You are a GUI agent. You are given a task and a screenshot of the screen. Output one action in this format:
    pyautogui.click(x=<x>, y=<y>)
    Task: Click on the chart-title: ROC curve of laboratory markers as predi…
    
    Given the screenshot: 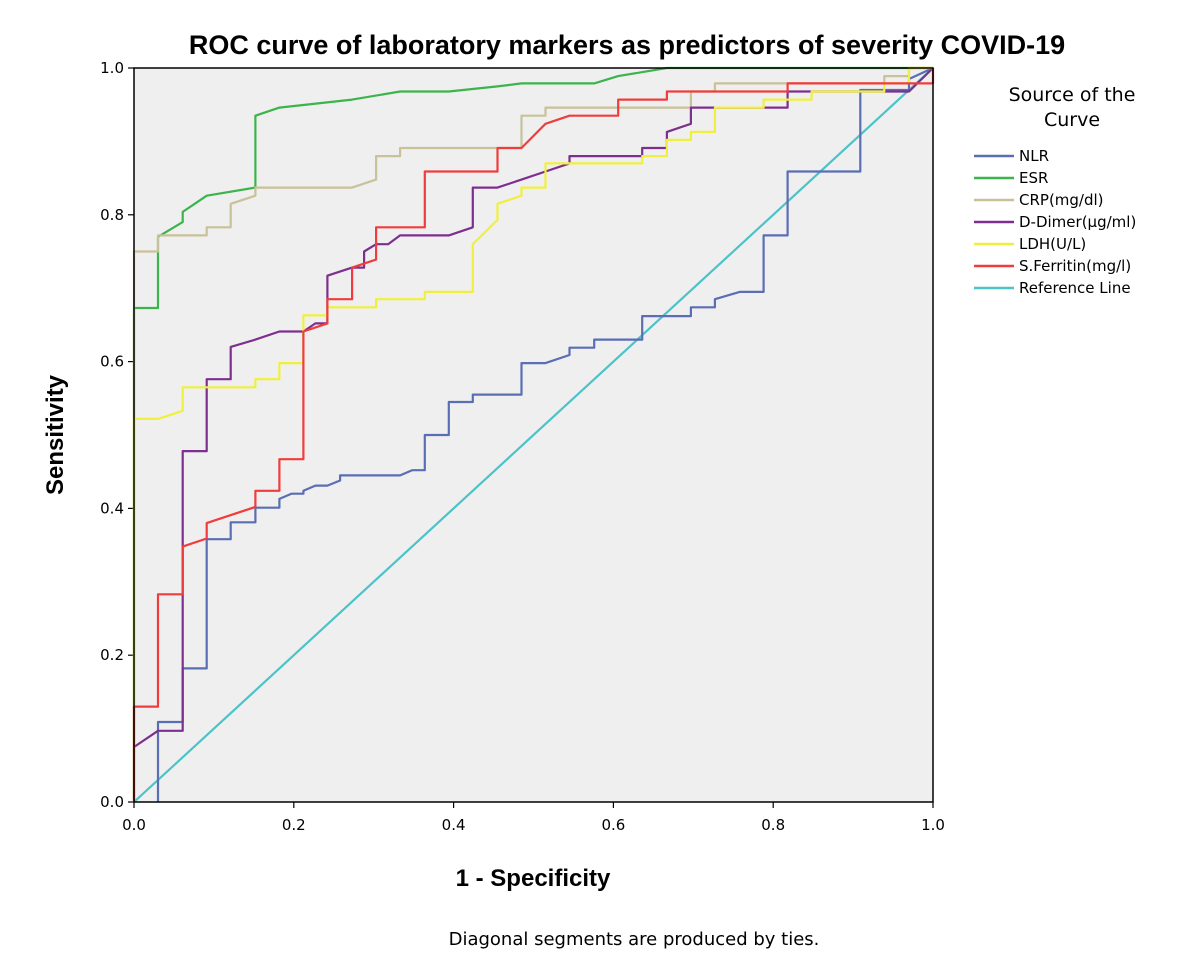 What is the action you would take?
    pyautogui.click(x=627, y=45)
    